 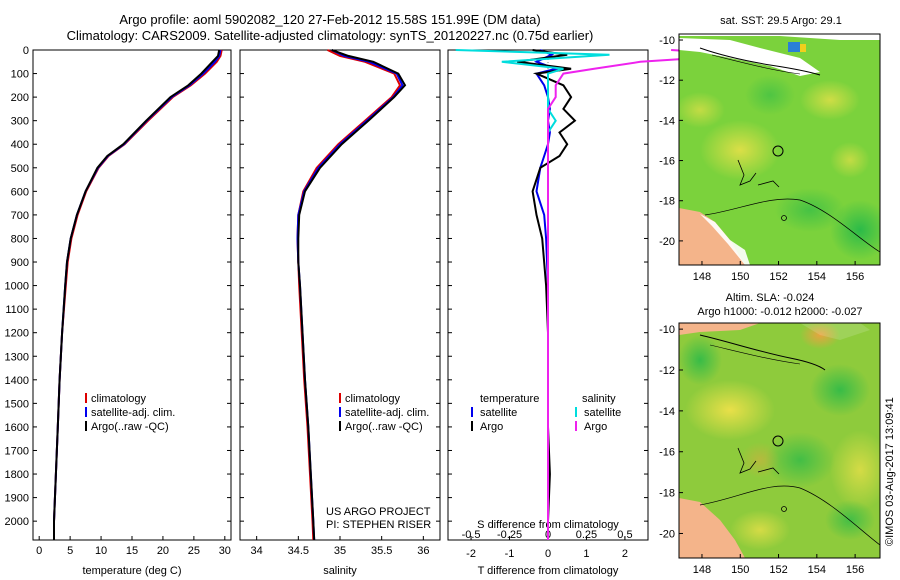 I want to click on salinity-x-tick-label: 35, so click(x=340, y=551).